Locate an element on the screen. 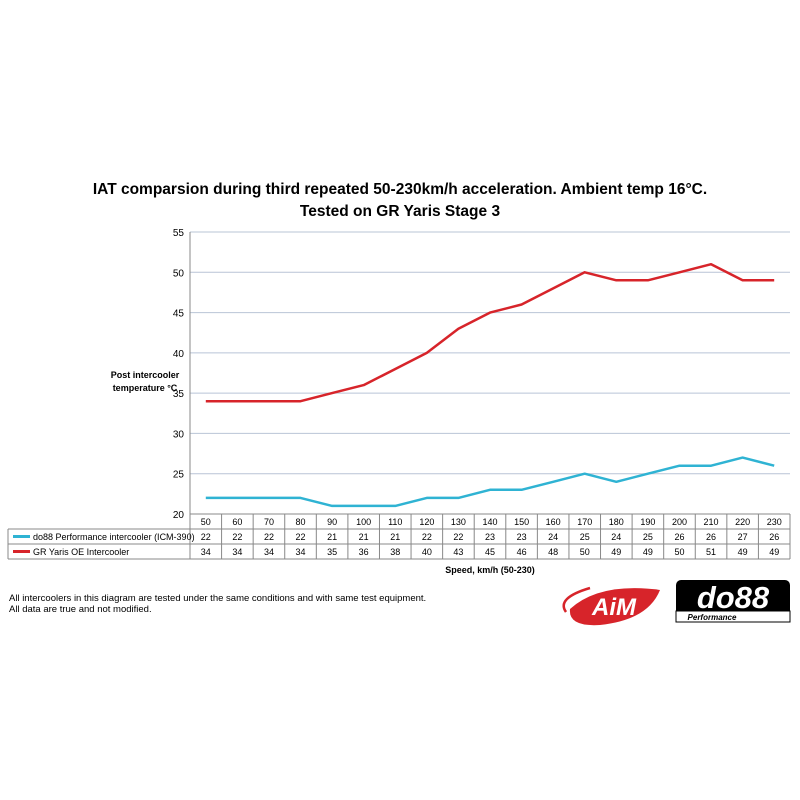 The height and width of the screenshot is (800, 800). table-value-series-2: 51 is located at coordinates (711, 552).